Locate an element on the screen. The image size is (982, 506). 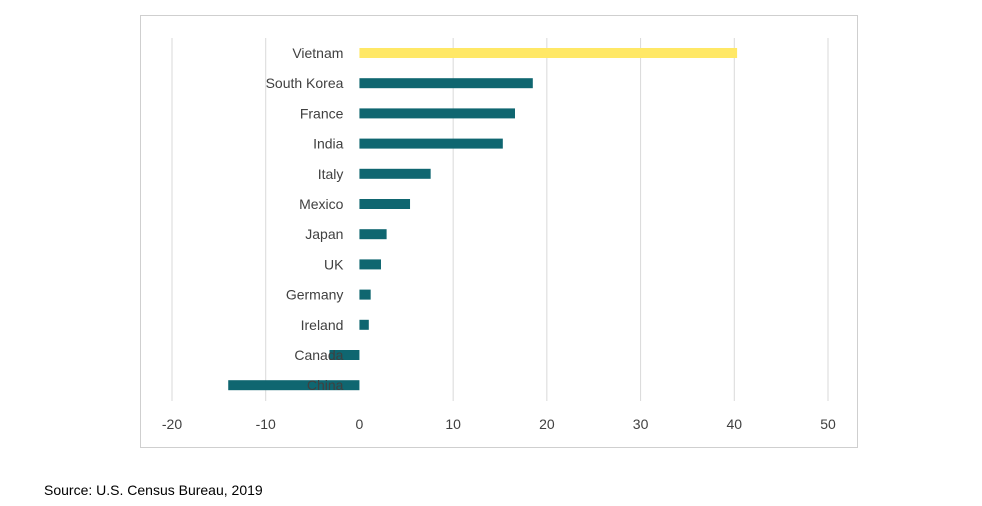
bar-vietnam is located at coordinates (548, 53).